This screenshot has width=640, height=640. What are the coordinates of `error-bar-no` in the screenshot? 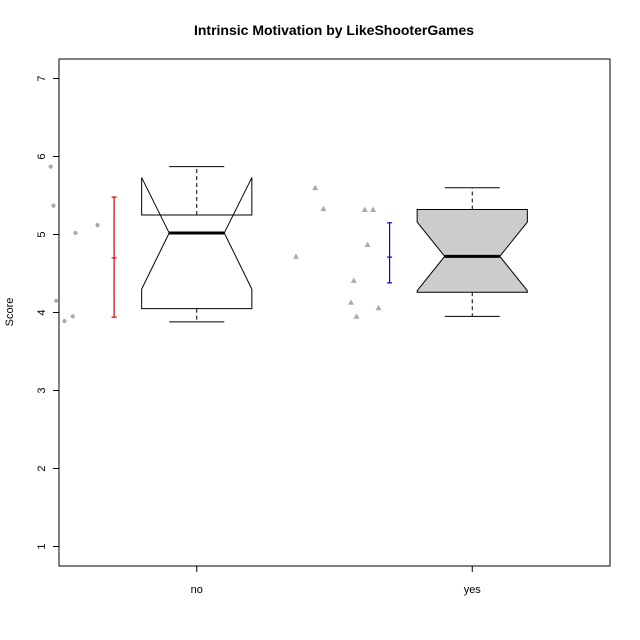 It's located at (114, 257).